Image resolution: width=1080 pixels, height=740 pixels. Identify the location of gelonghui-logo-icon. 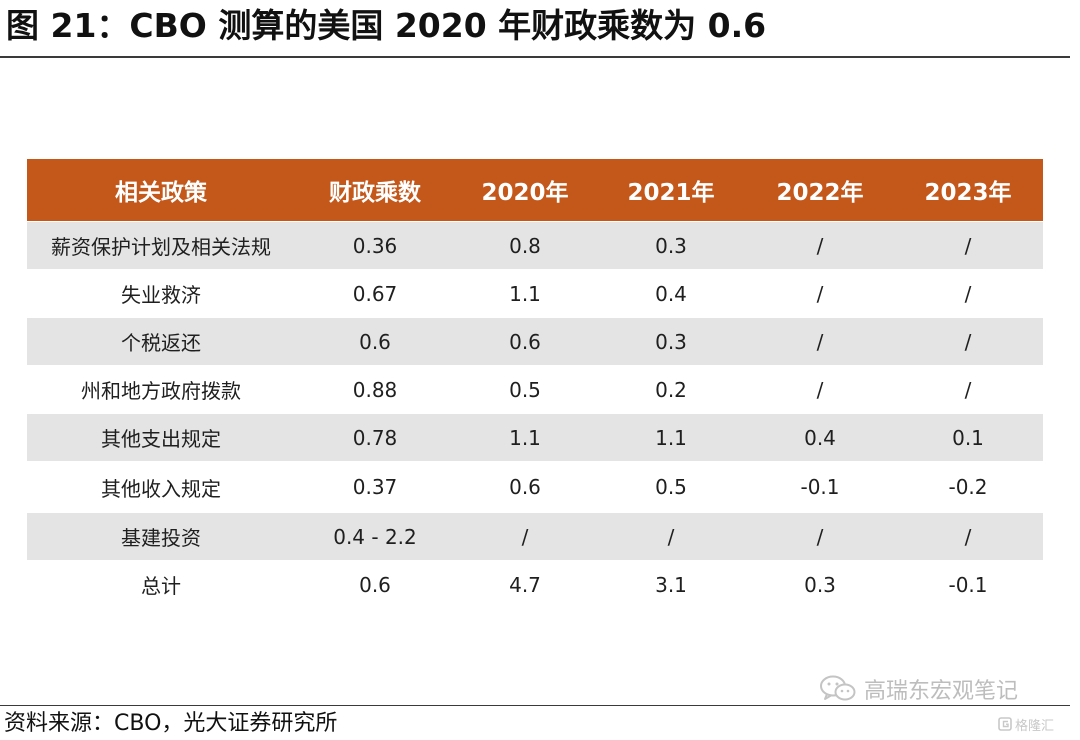
(1005, 724).